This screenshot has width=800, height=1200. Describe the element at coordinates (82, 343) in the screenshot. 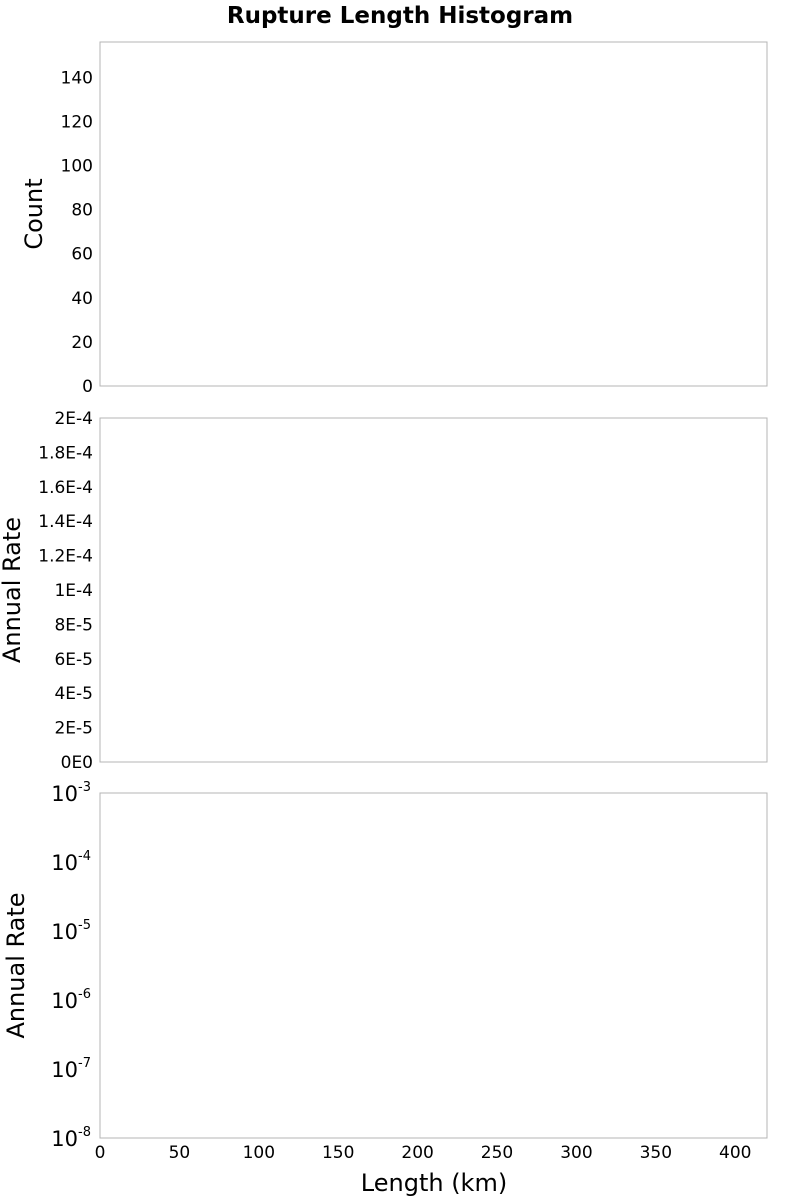

I see `y-tick-label: 20` at that location.